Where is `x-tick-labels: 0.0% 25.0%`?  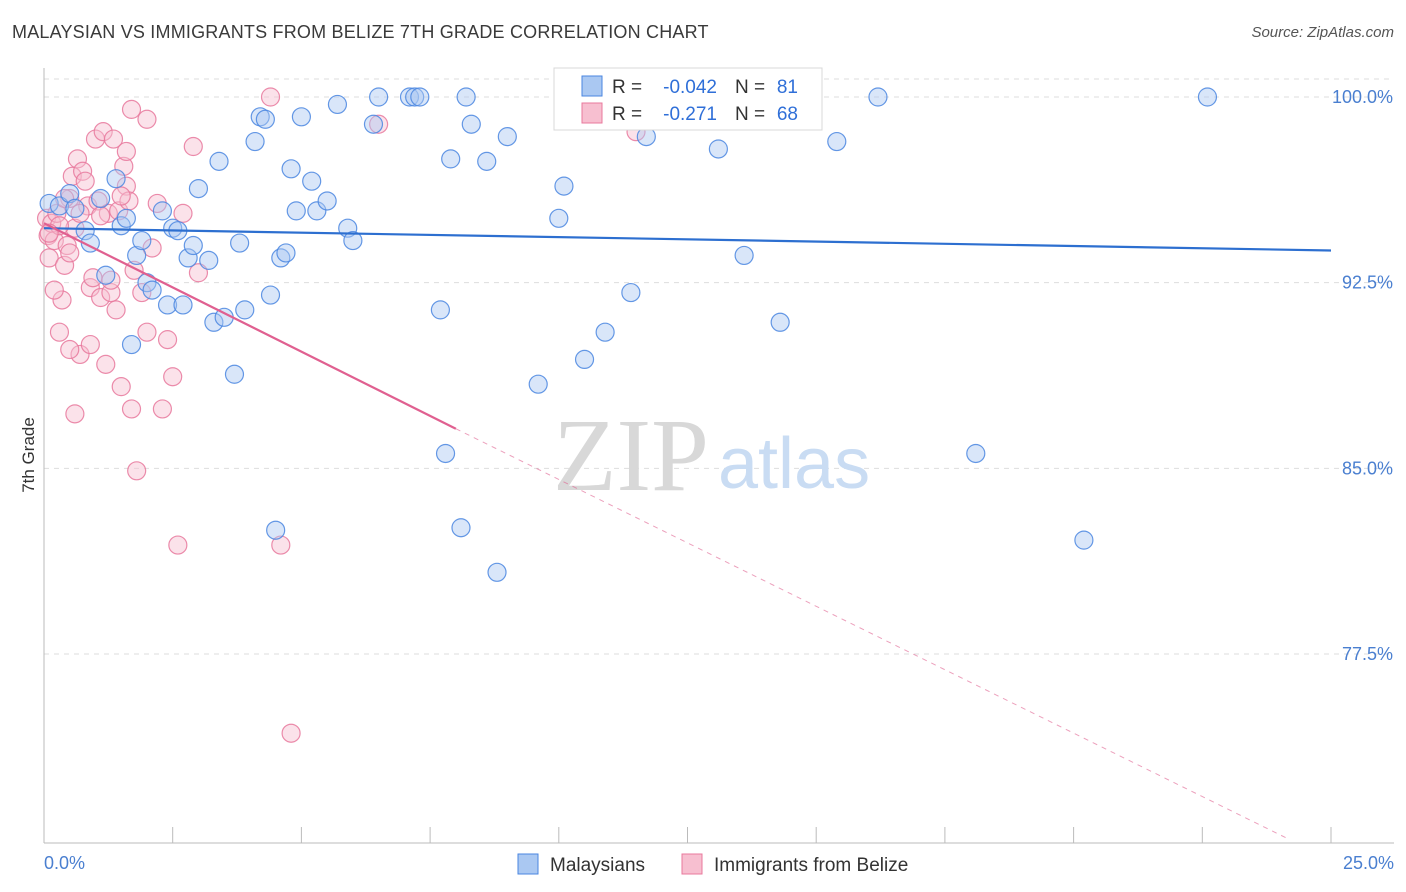 x-tick-labels: 0.0% 25.0% is located at coordinates (719, 863).